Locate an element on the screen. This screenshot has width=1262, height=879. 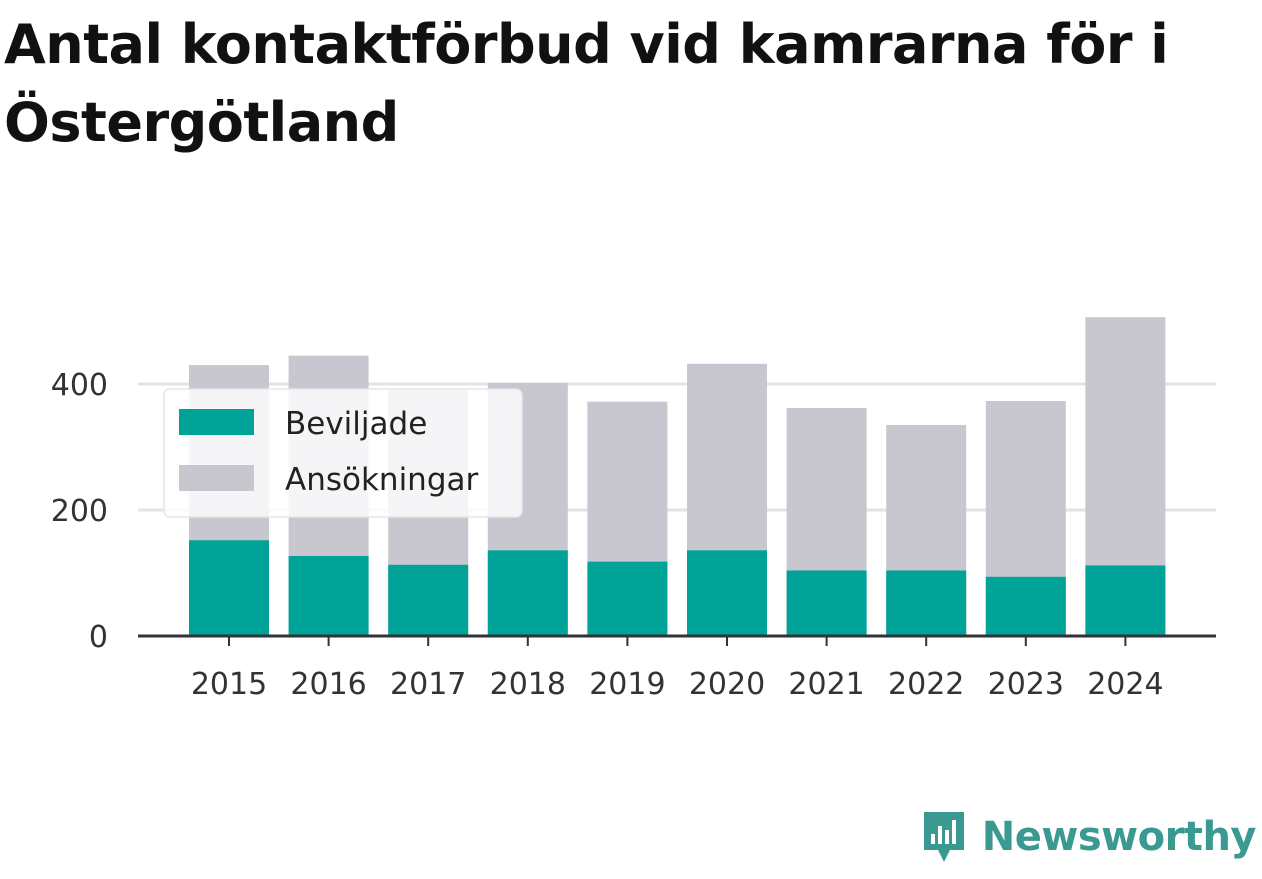
x-tick-label: 2018 is located at coordinates (528, 684).